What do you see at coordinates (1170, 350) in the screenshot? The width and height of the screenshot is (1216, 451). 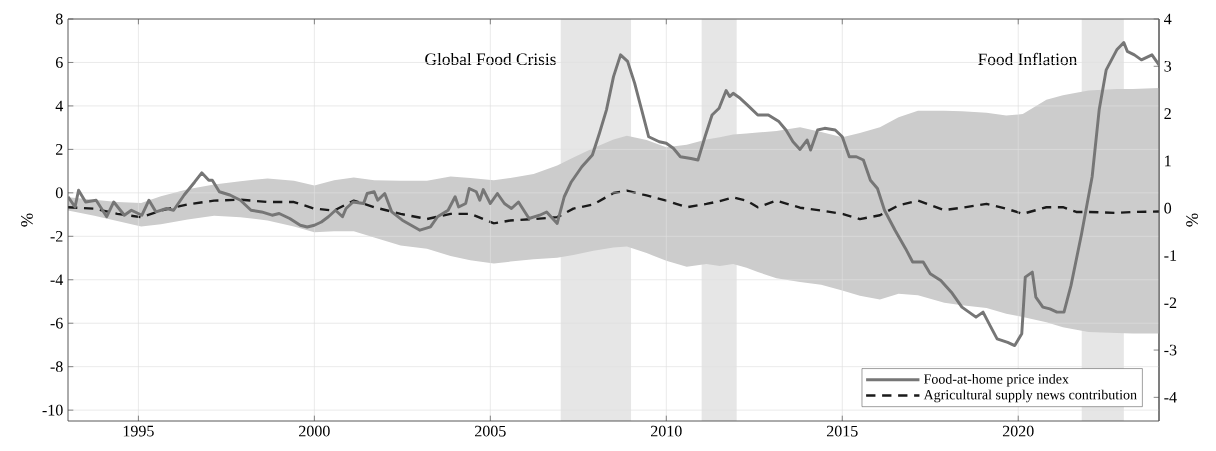 I see `y2-tick-label: -3` at bounding box center [1170, 350].